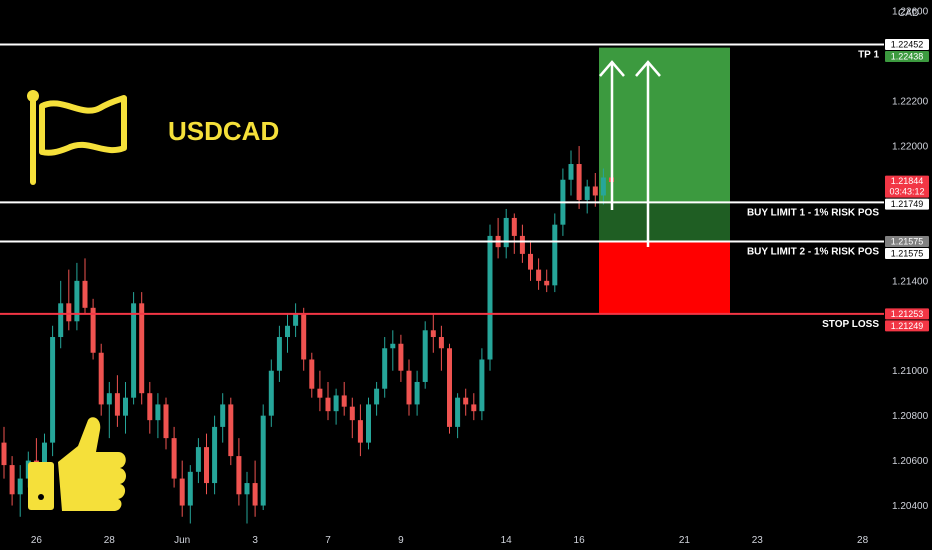  What do you see at coordinates (685, 540) in the screenshot?
I see `x-tick-label: 21` at bounding box center [685, 540].